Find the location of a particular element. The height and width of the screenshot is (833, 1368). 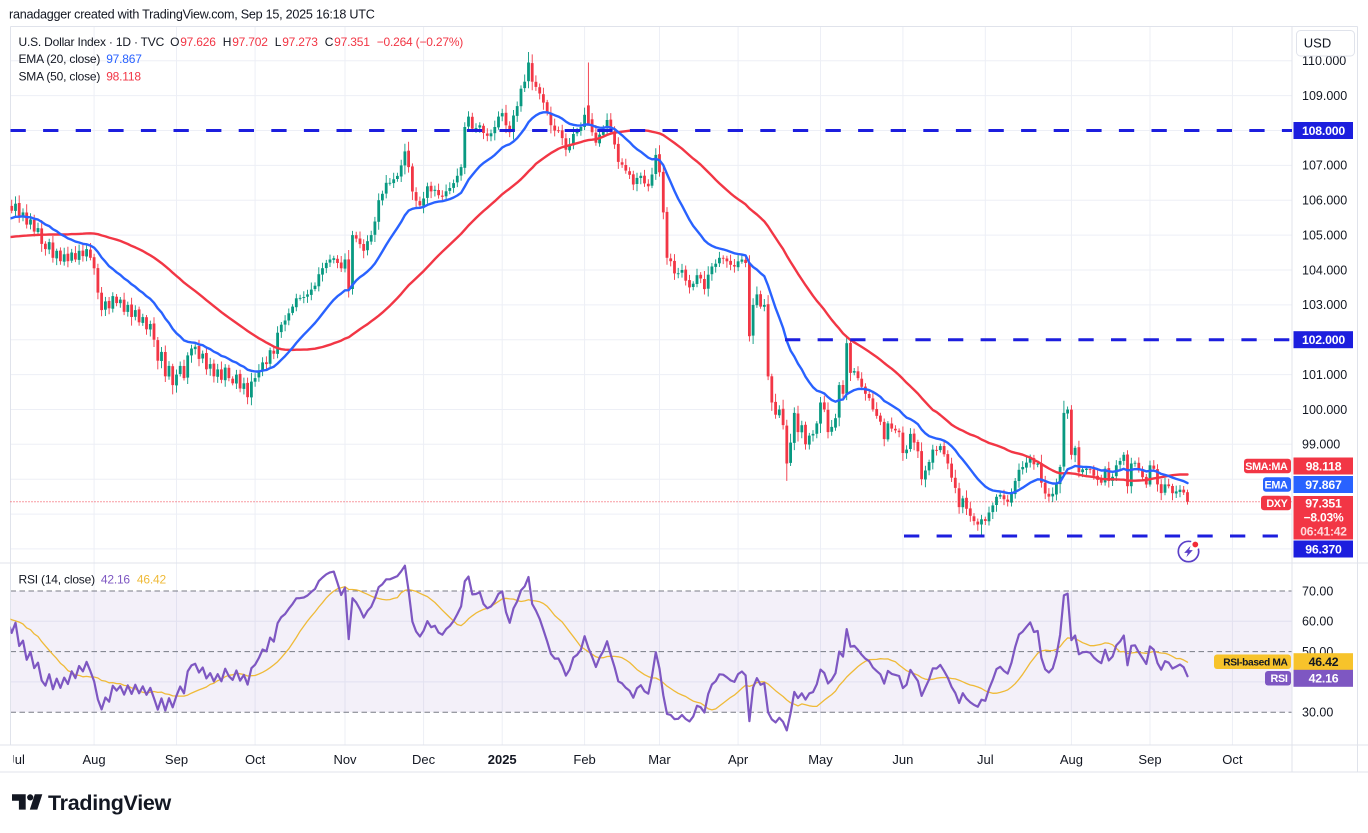

svg-text: 06:41:42 is located at coordinates (1323, 532).